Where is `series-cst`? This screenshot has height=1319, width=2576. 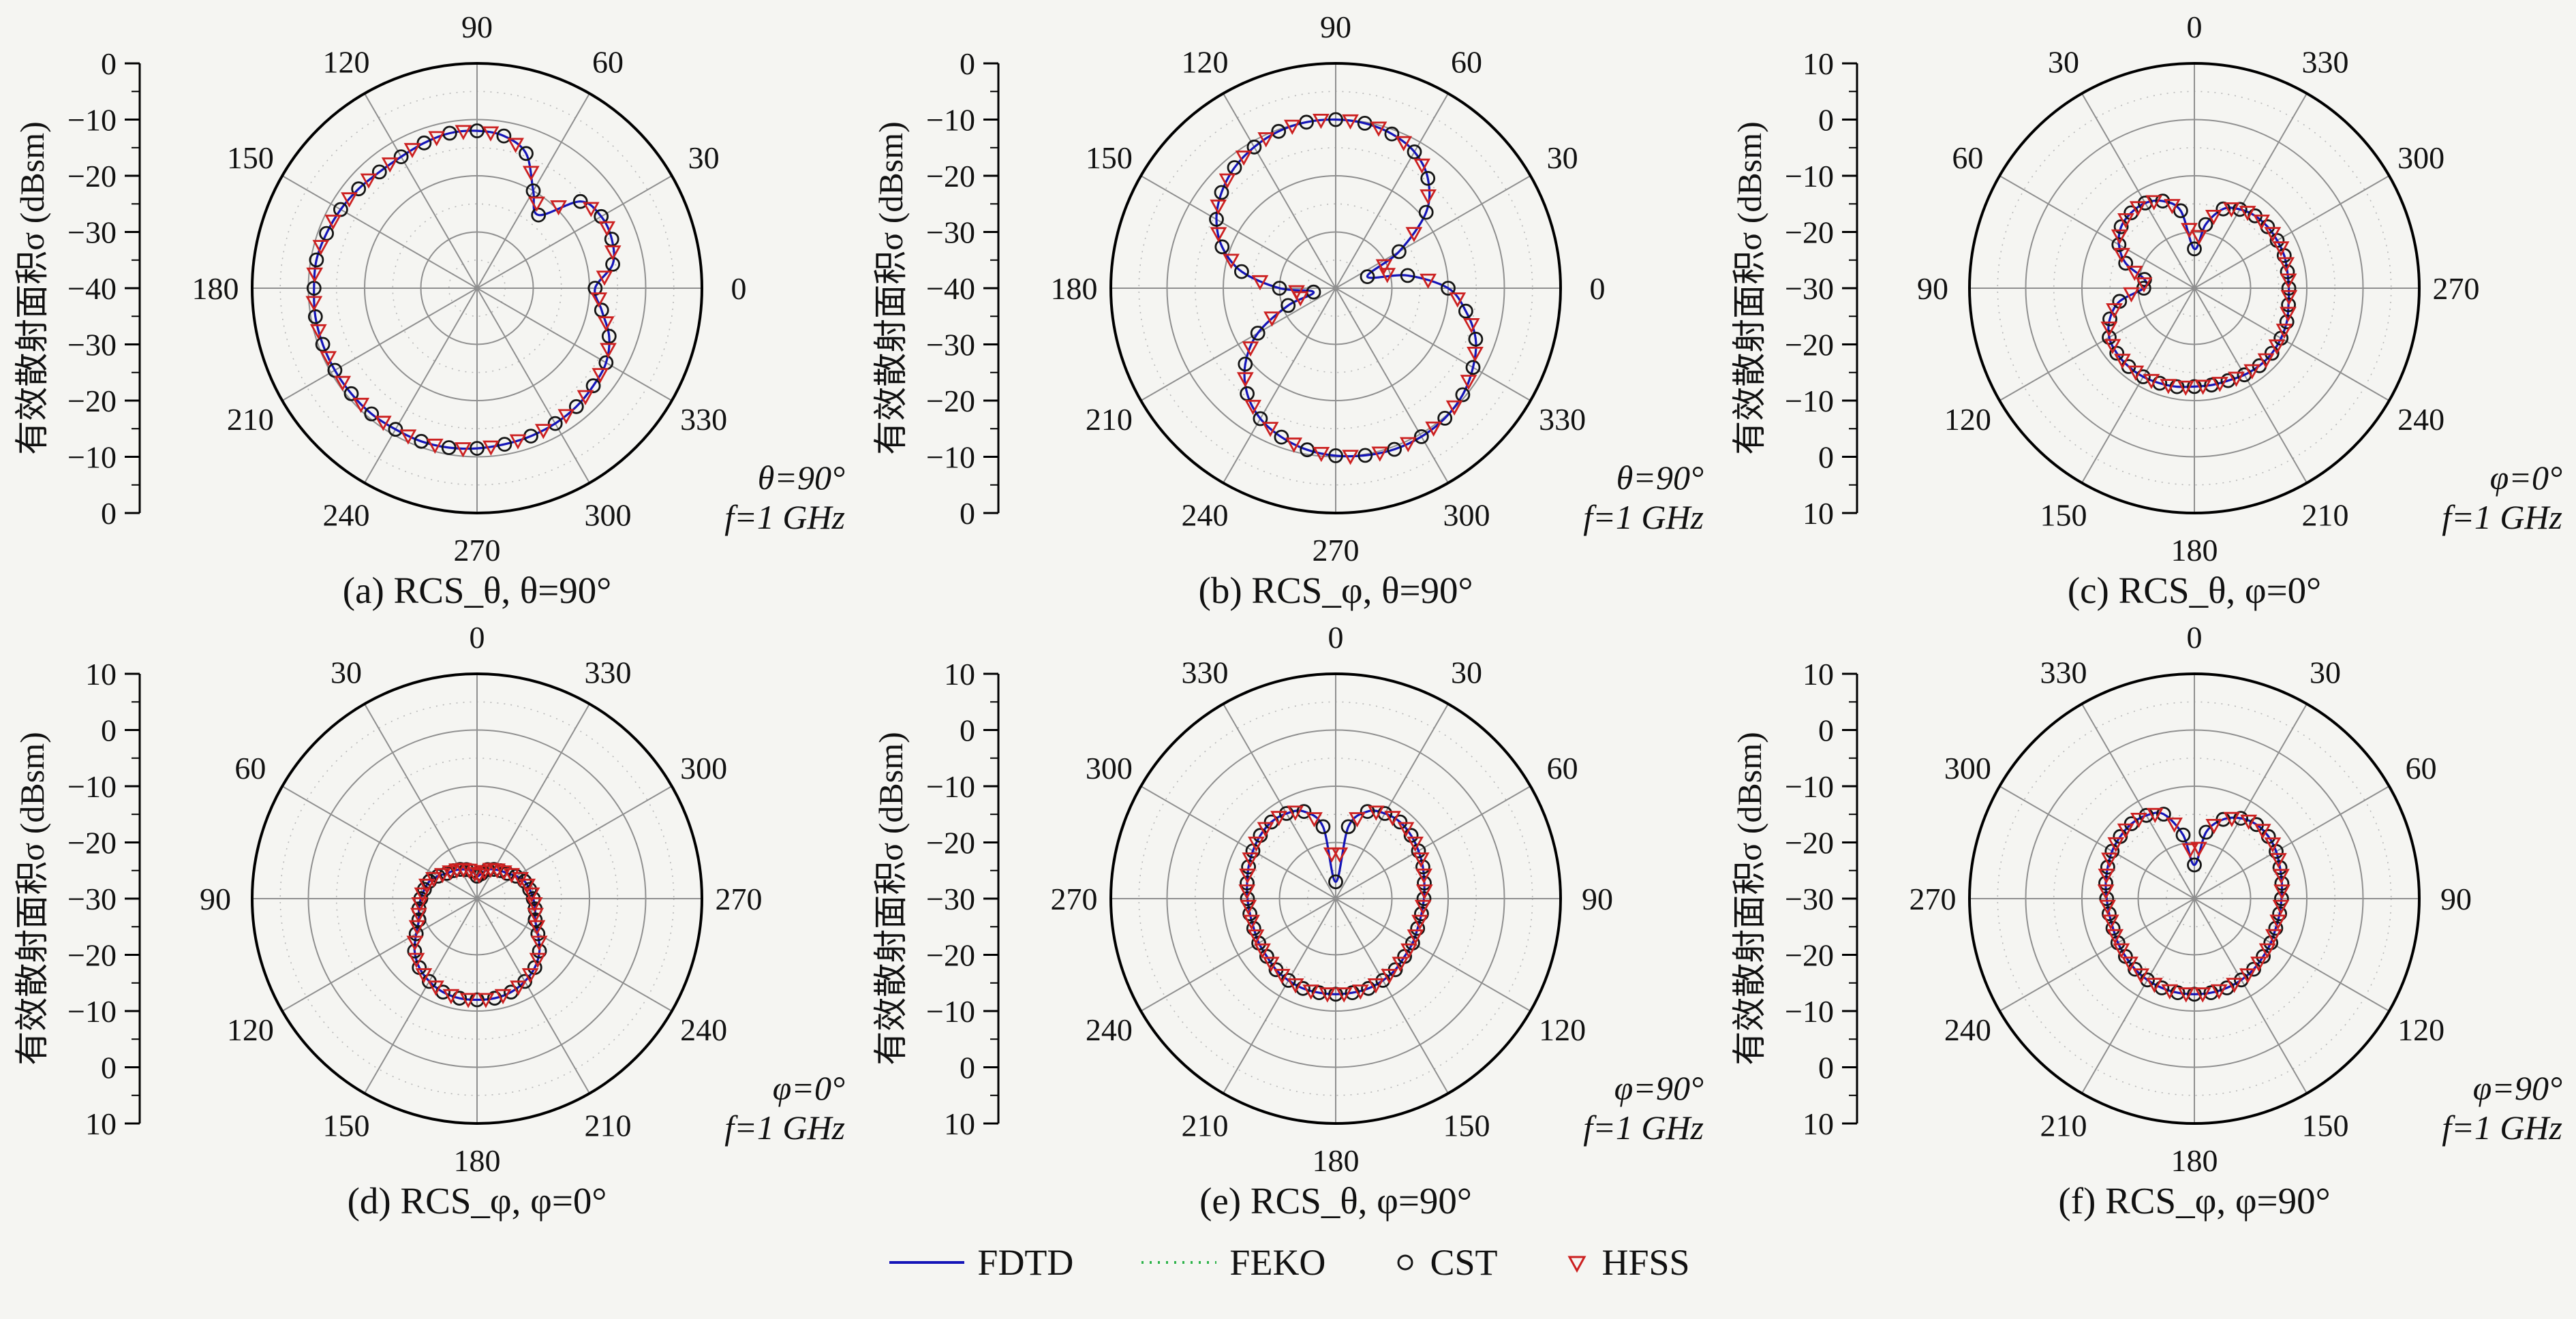 series-cst is located at coordinates (477, 935).